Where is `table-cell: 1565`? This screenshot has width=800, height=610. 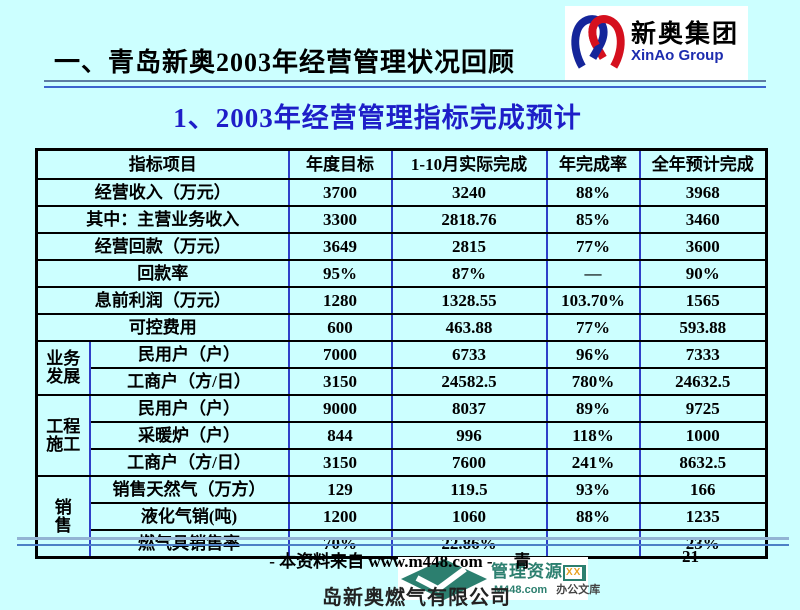 table-cell: 1565 is located at coordinates (703, 300).